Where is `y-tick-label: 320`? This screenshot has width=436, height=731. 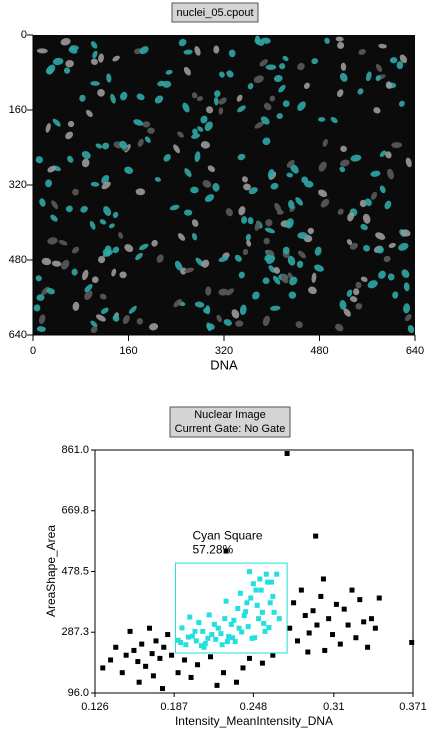
y-tick-label: 320 is located at coordinates (18, 185).